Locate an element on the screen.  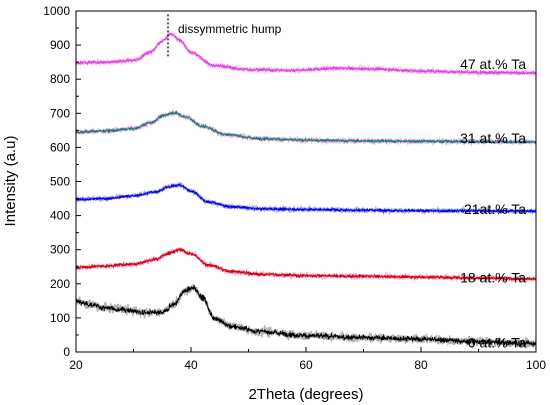
series-label-1: 18 at.% Ta is located at coordinates (493, 278).